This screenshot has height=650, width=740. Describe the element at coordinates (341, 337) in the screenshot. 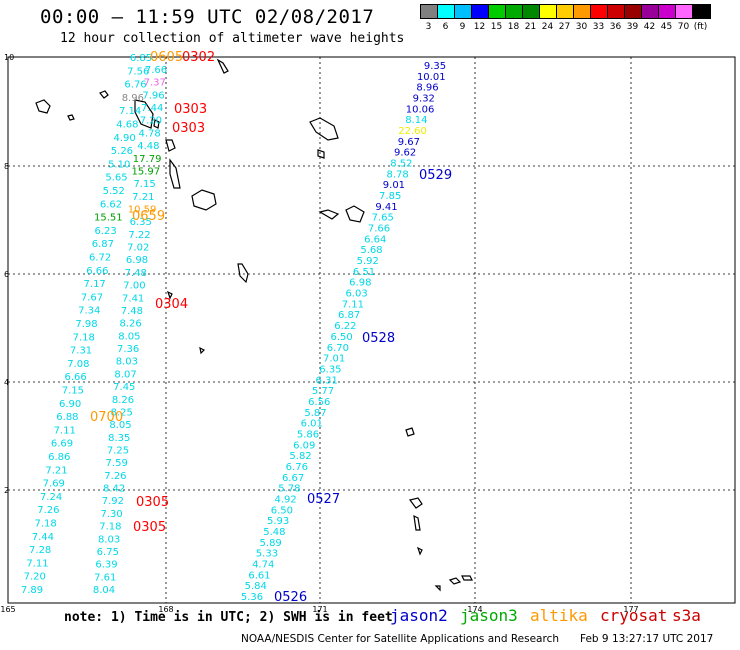

I see `track-c-value: 6.50` at that location.